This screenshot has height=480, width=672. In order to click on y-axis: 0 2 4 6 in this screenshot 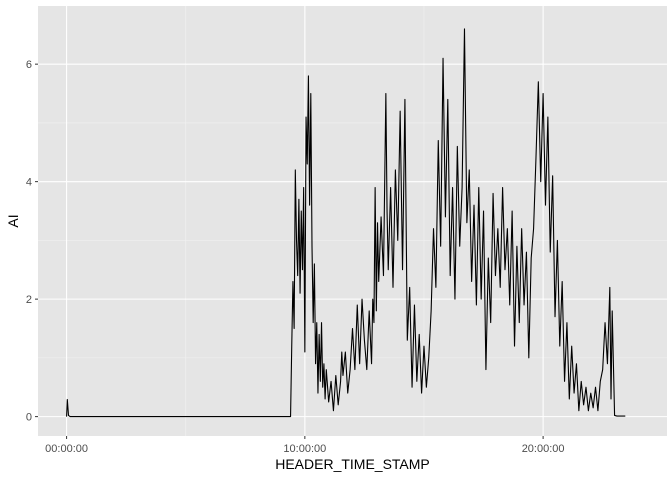, I will do `click(32, 241)`.